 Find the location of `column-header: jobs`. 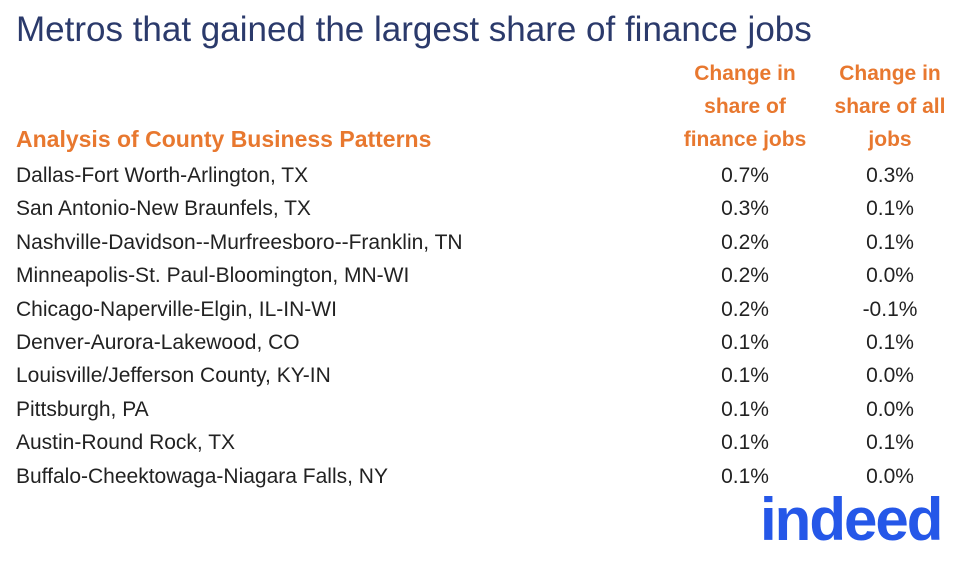

column-header: jobs is located at coordinates (890, 139).